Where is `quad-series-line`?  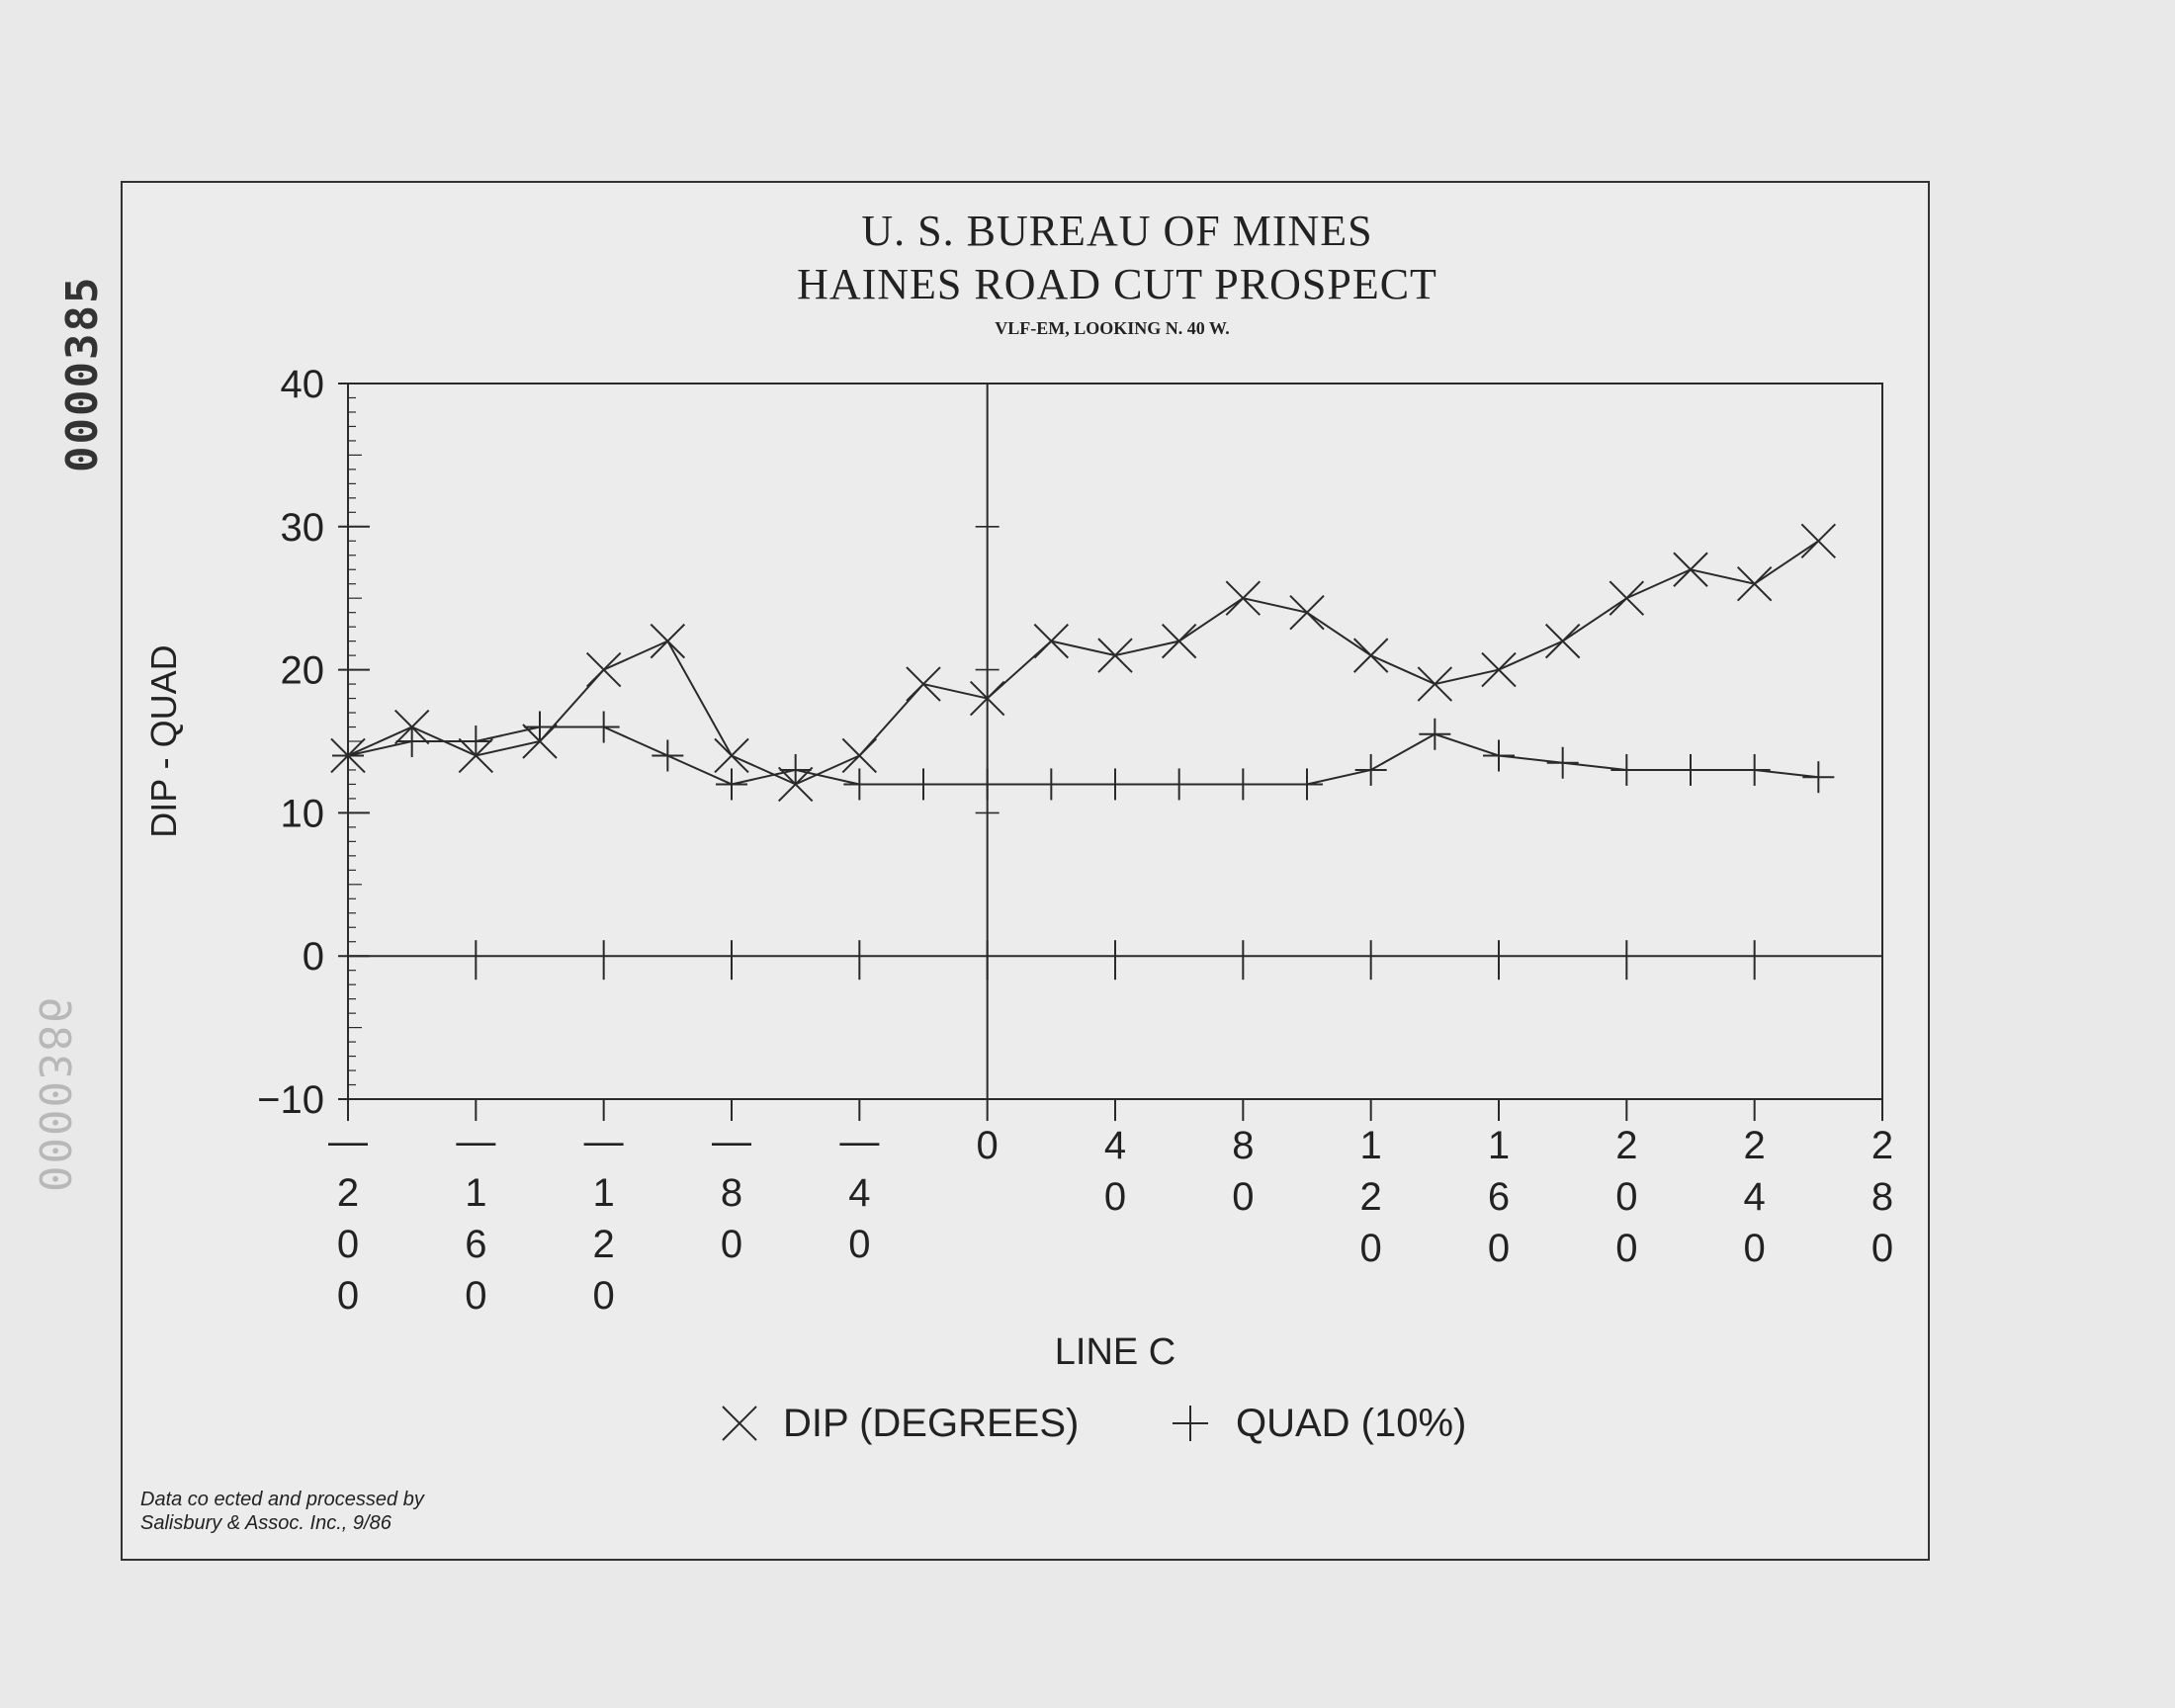 quad-series-line is located at coordinates (1083, 756).